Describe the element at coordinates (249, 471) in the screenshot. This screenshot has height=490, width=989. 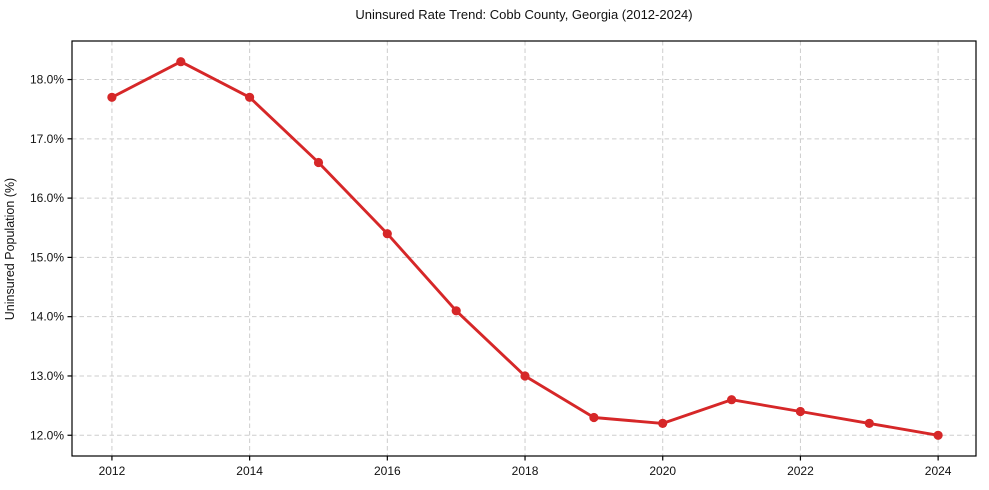
I see `x-tick-label: 2014` at that location.